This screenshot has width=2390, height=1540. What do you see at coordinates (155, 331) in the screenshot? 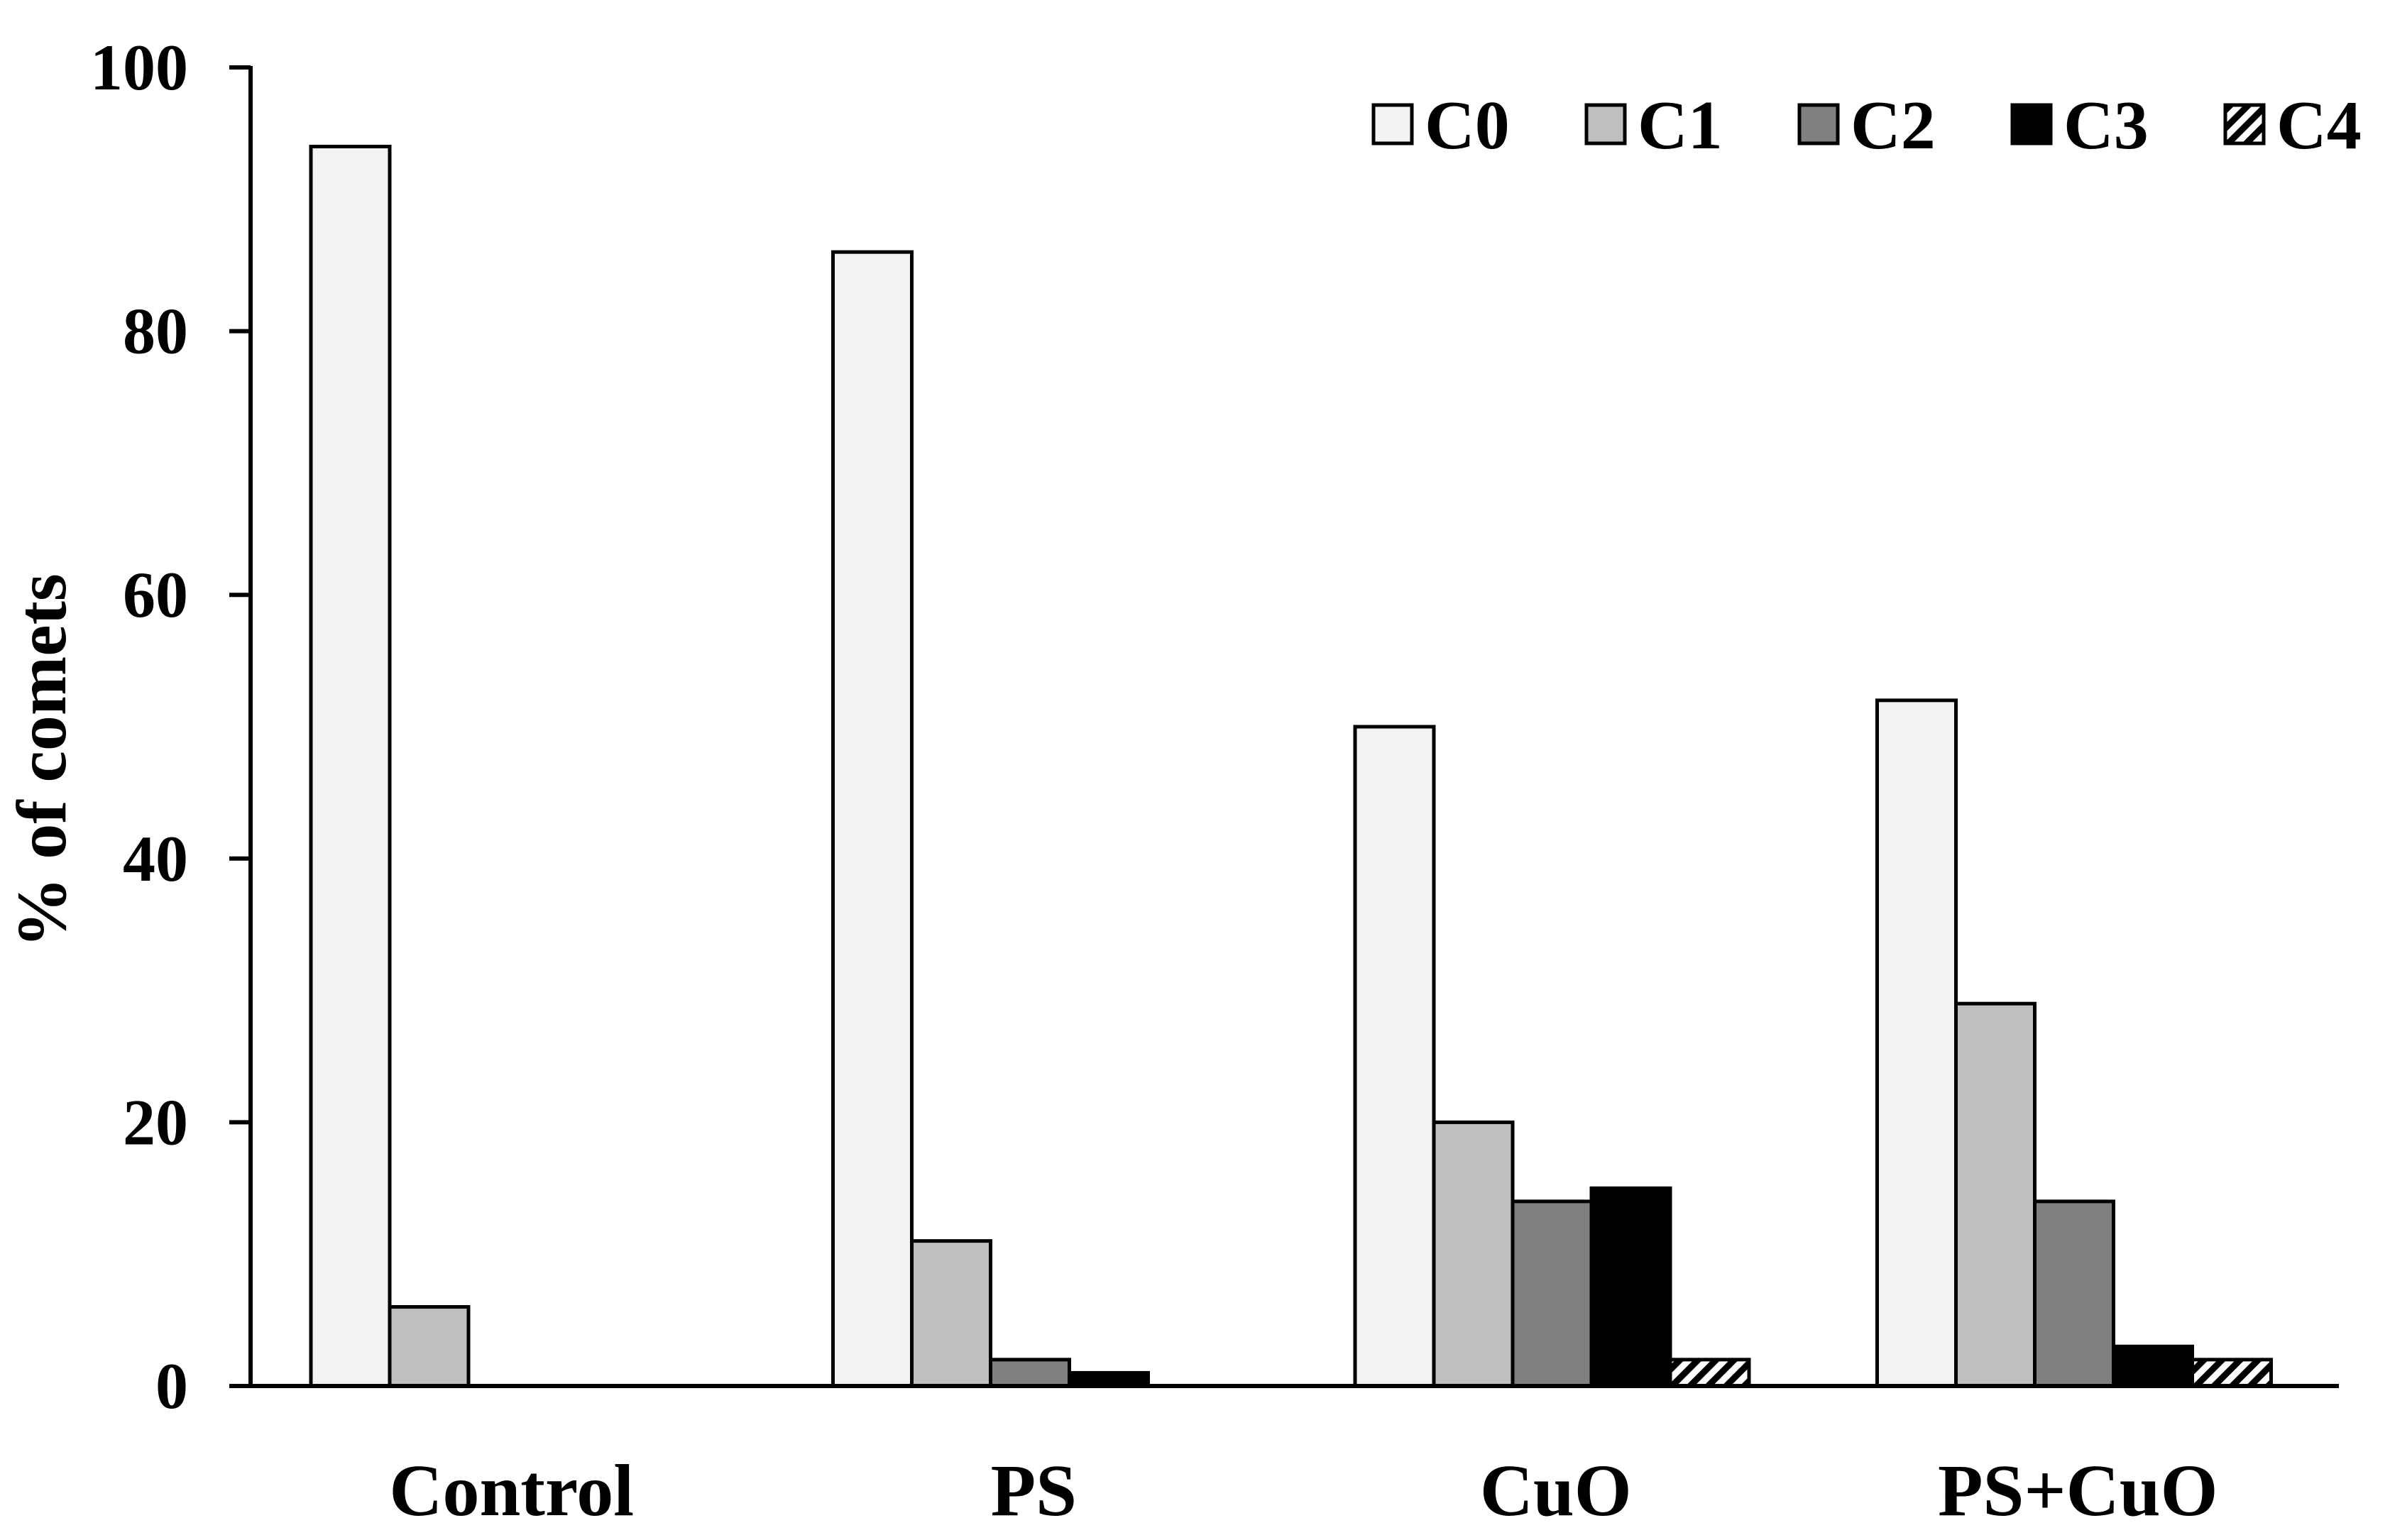
I see `y-tick-label: 80` at bounding box center [155, 331].